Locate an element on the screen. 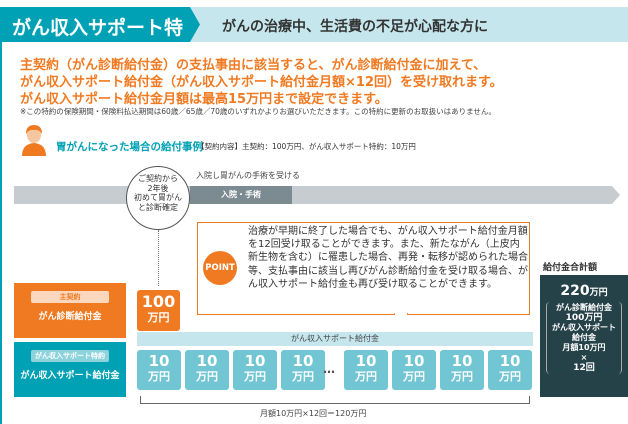  main-benefit-amount: 100 万円 is located at coordinates (158, 310).